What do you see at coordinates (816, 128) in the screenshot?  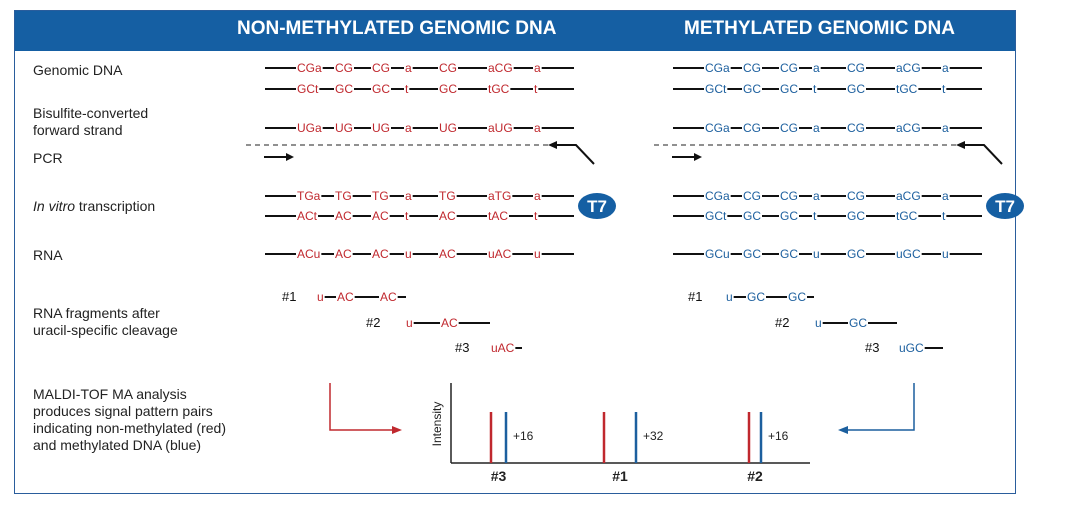 I see `meth-bisulfite-base-3: a` at bounding box center [816, 128].